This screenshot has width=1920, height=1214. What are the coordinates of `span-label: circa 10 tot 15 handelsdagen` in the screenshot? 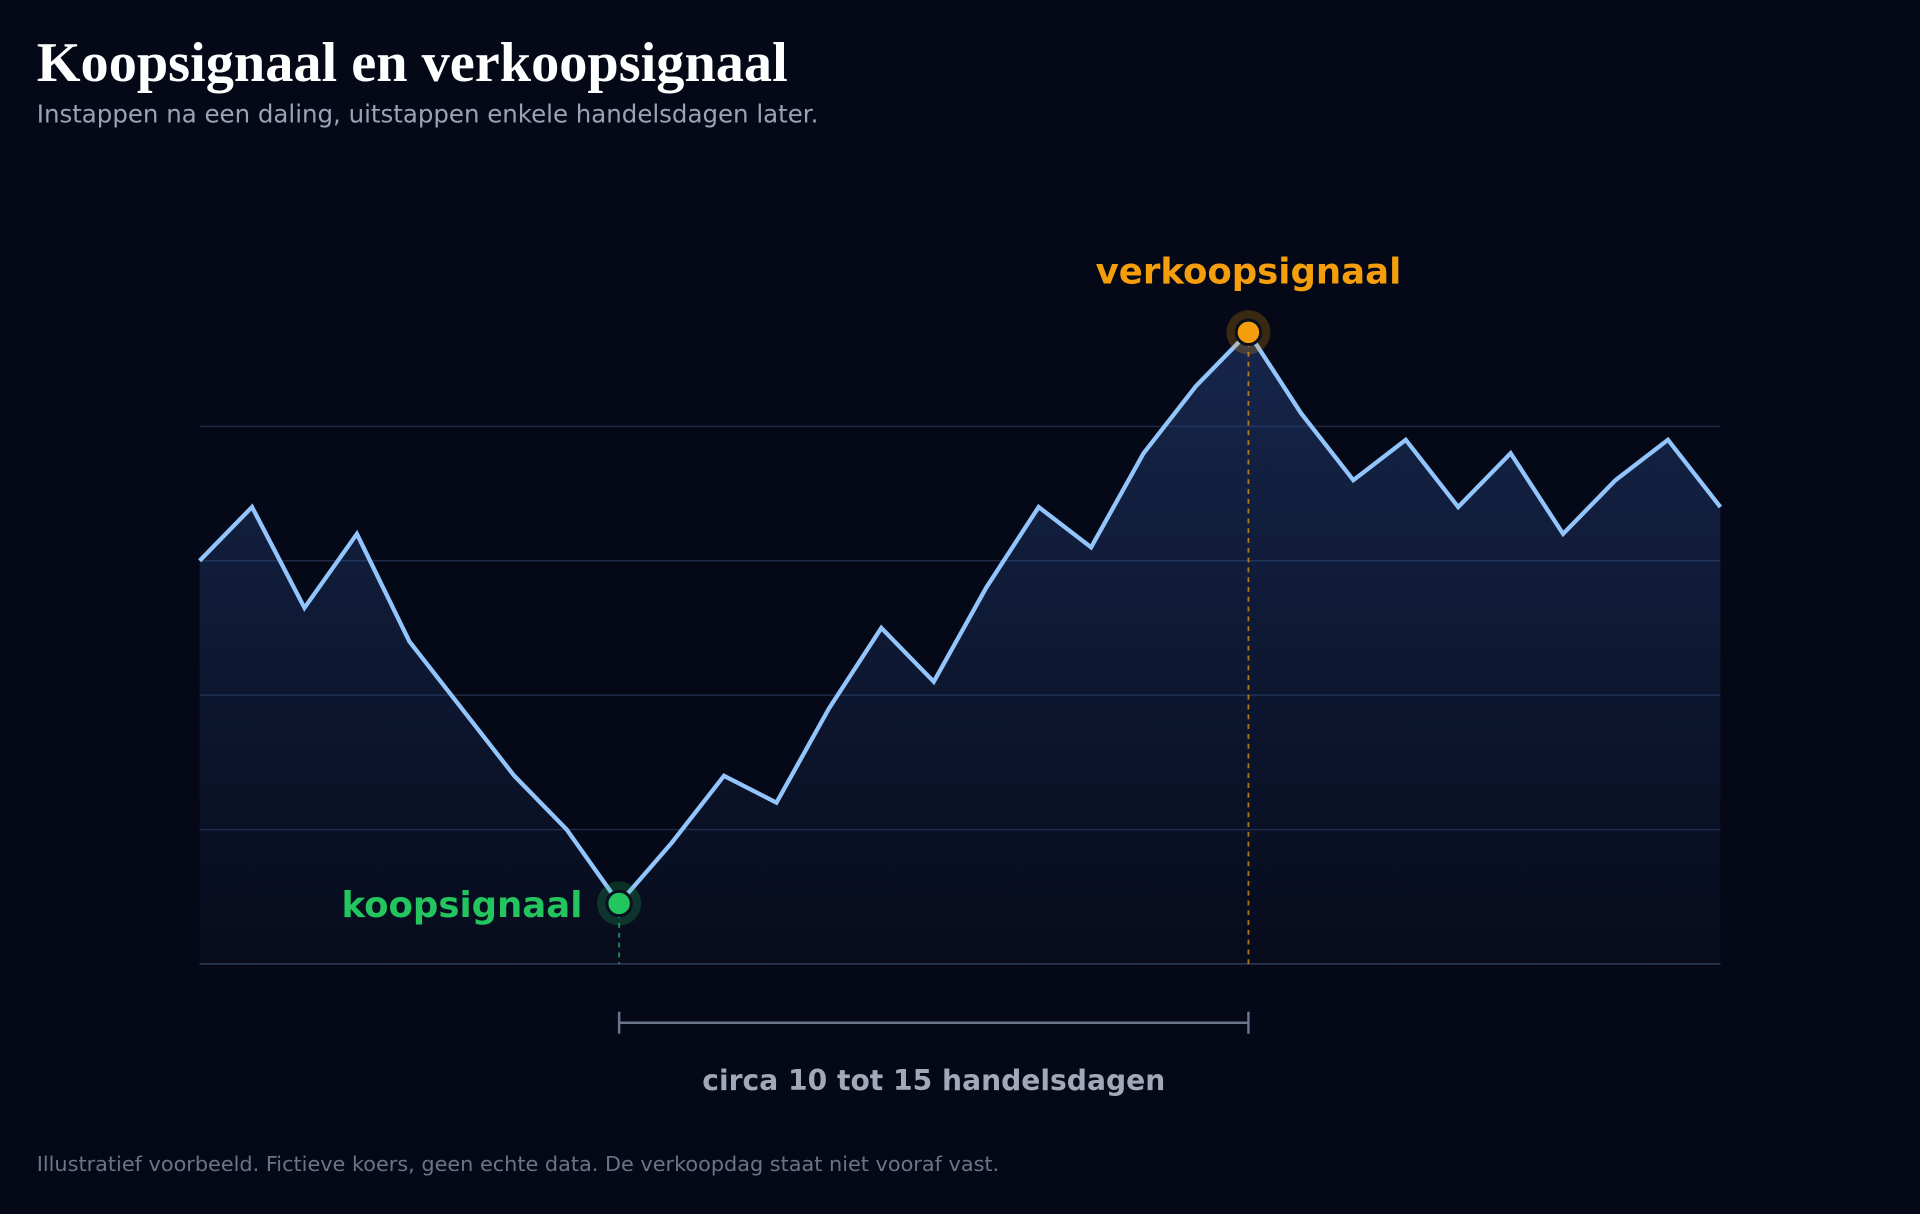 It's located at (933, 1080).